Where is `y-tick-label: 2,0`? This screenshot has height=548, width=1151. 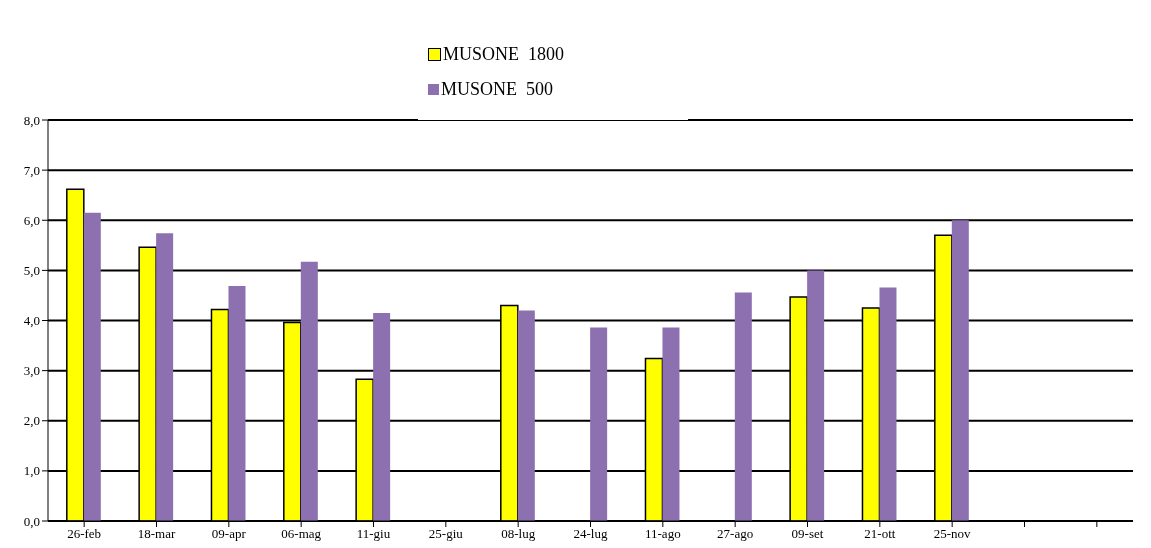 y-tick-label: 2,0 is located at coordinates (31, 421).